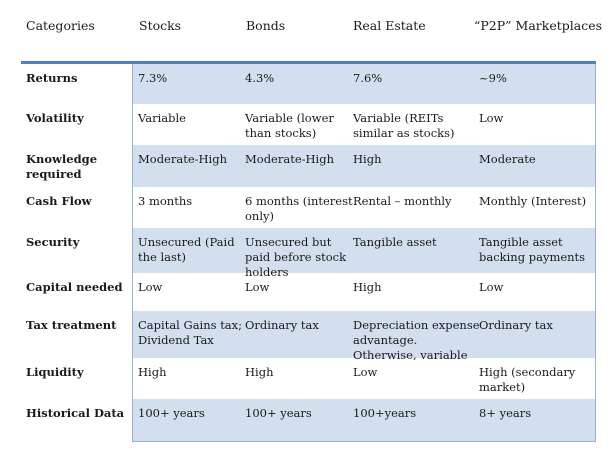  What do you see at coordinates (389, 25) in the screenshot?
I see `header-real-estate: Real Estate` at bounding box center [389, 25].